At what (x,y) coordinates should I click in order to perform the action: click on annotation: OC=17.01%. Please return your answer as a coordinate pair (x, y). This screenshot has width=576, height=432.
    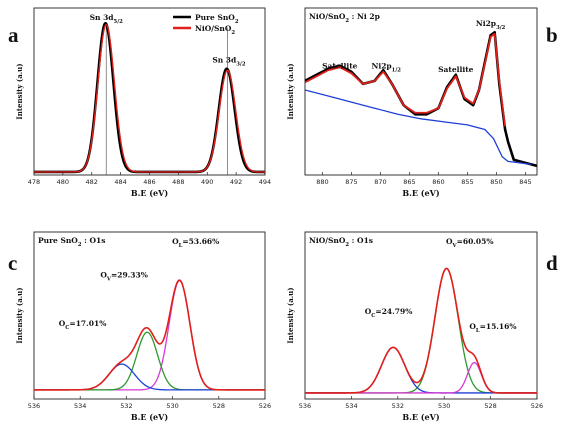
    Looking at the image, I should click on (83, 325).